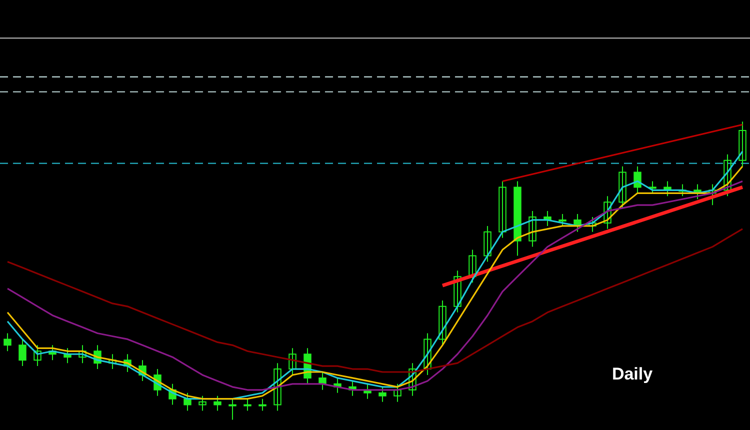 The height and width of the screenshot is (430, 750). Describe the element at coordinates (633, 374) in the screenshot. I see `annotation: Daily` at that location.